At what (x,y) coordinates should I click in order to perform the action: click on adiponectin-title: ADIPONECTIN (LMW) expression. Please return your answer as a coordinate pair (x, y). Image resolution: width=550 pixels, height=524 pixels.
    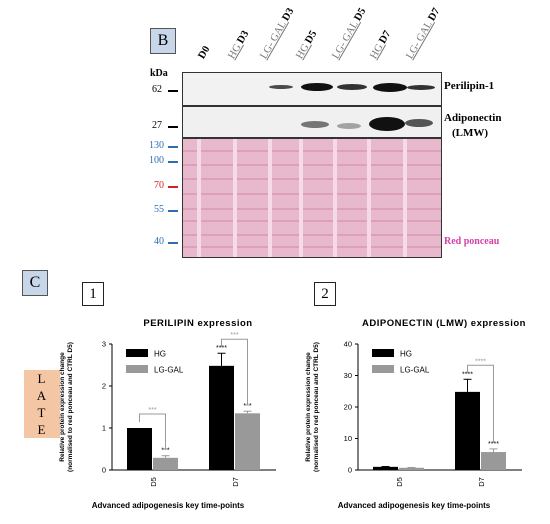
    Looking at the image, I should click on (444, 323).